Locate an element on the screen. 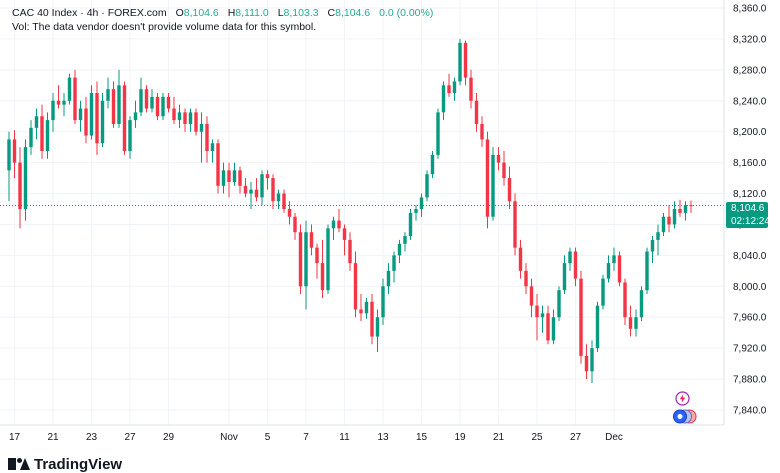  price-tick-label: 8,240.0 is located at coordinates (750, 101).